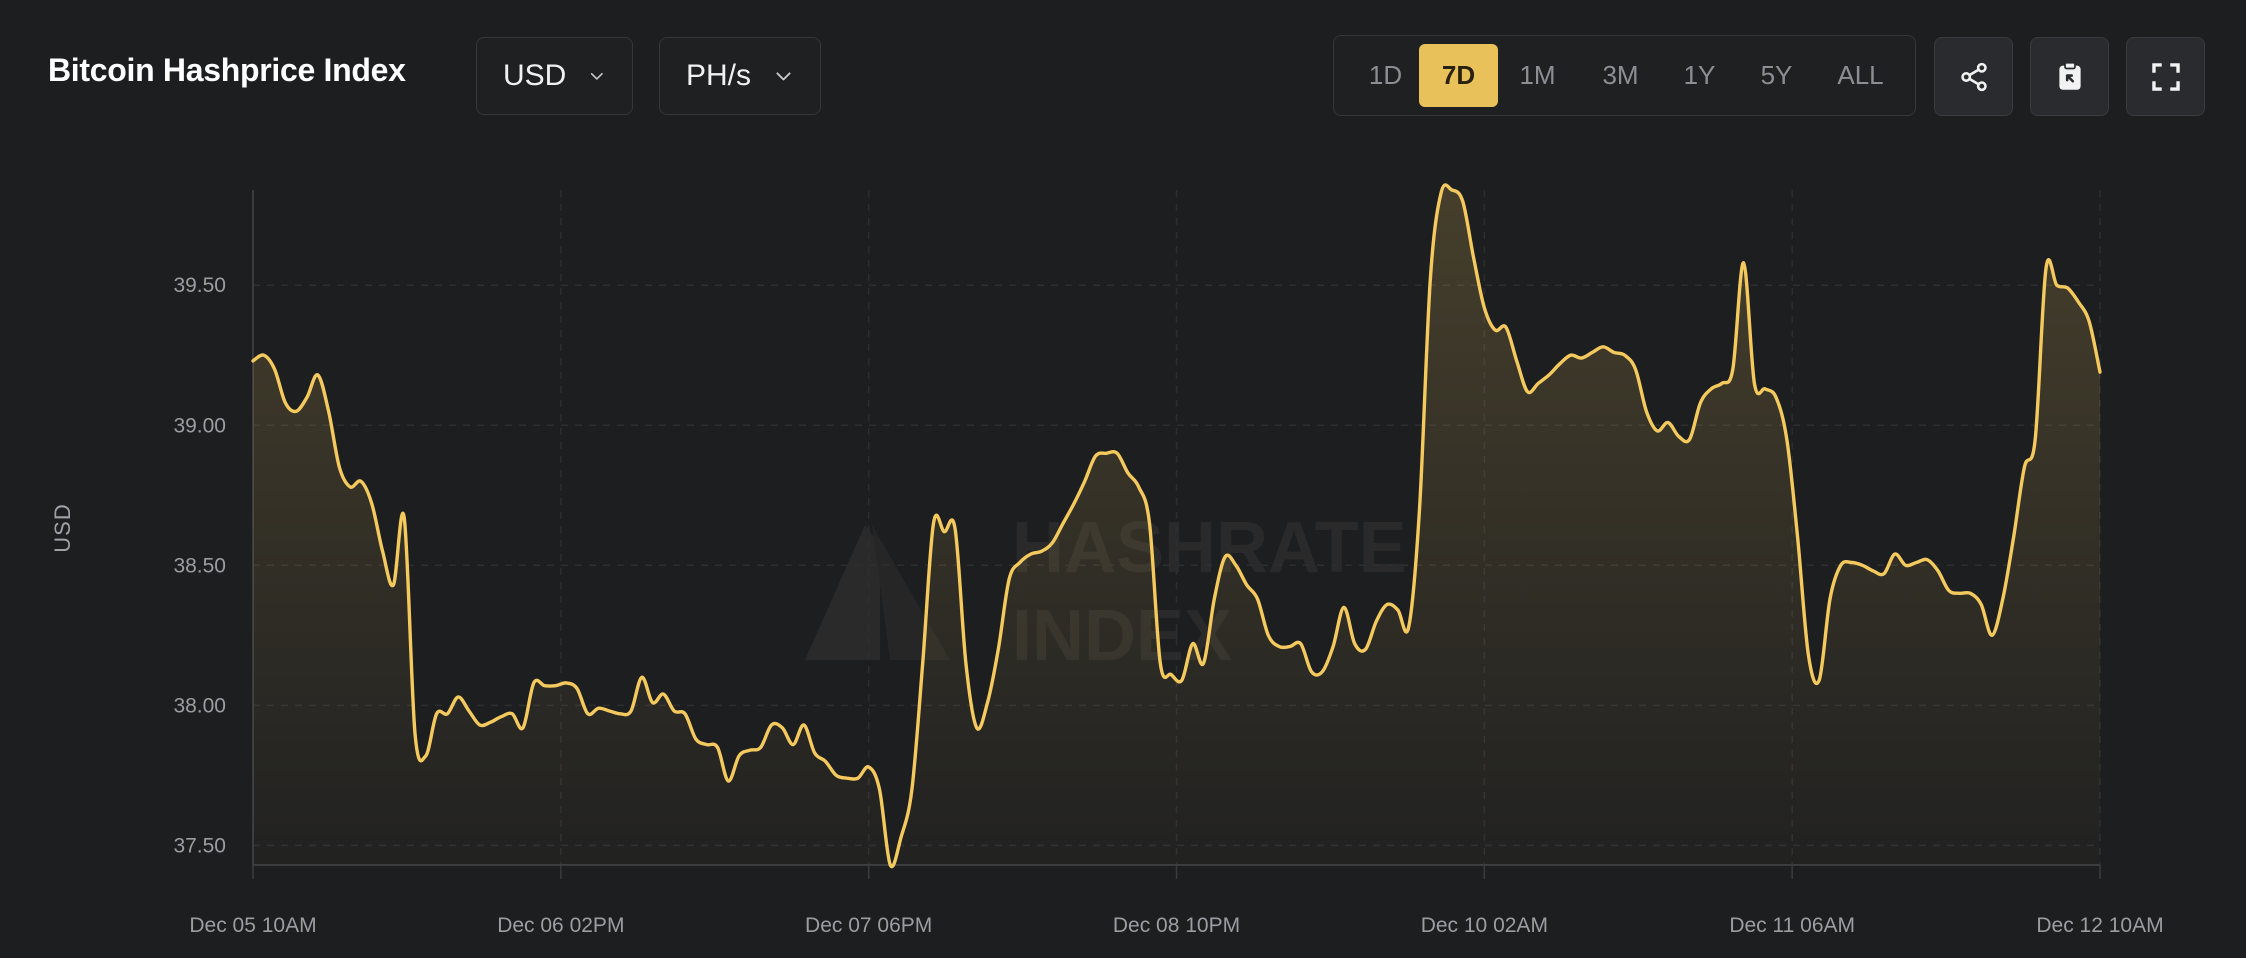  I want to click on page-title: Bitcoin Hashprice Index, so click(227, 70).